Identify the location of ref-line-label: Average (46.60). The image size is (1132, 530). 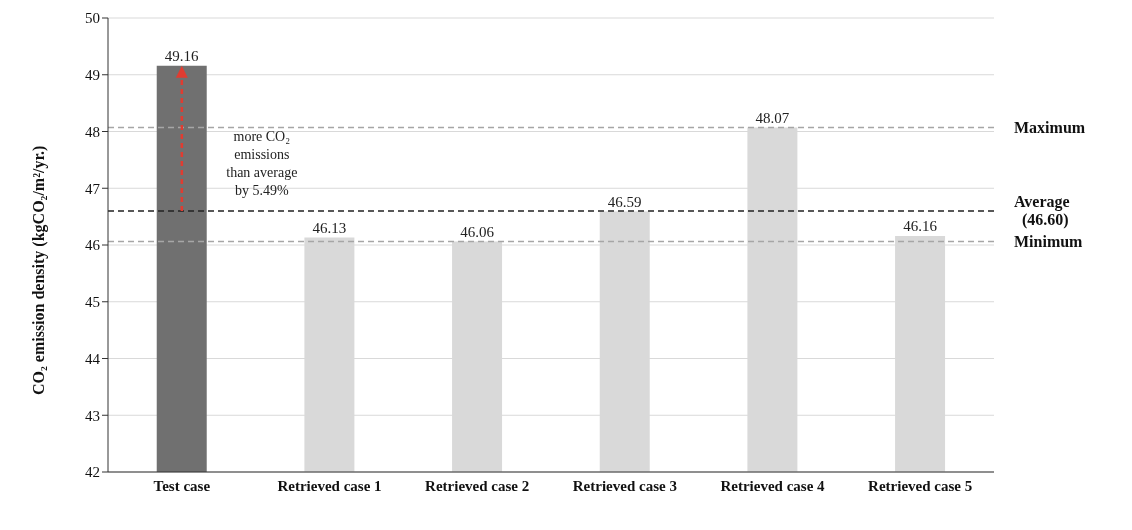
(1042, 210).